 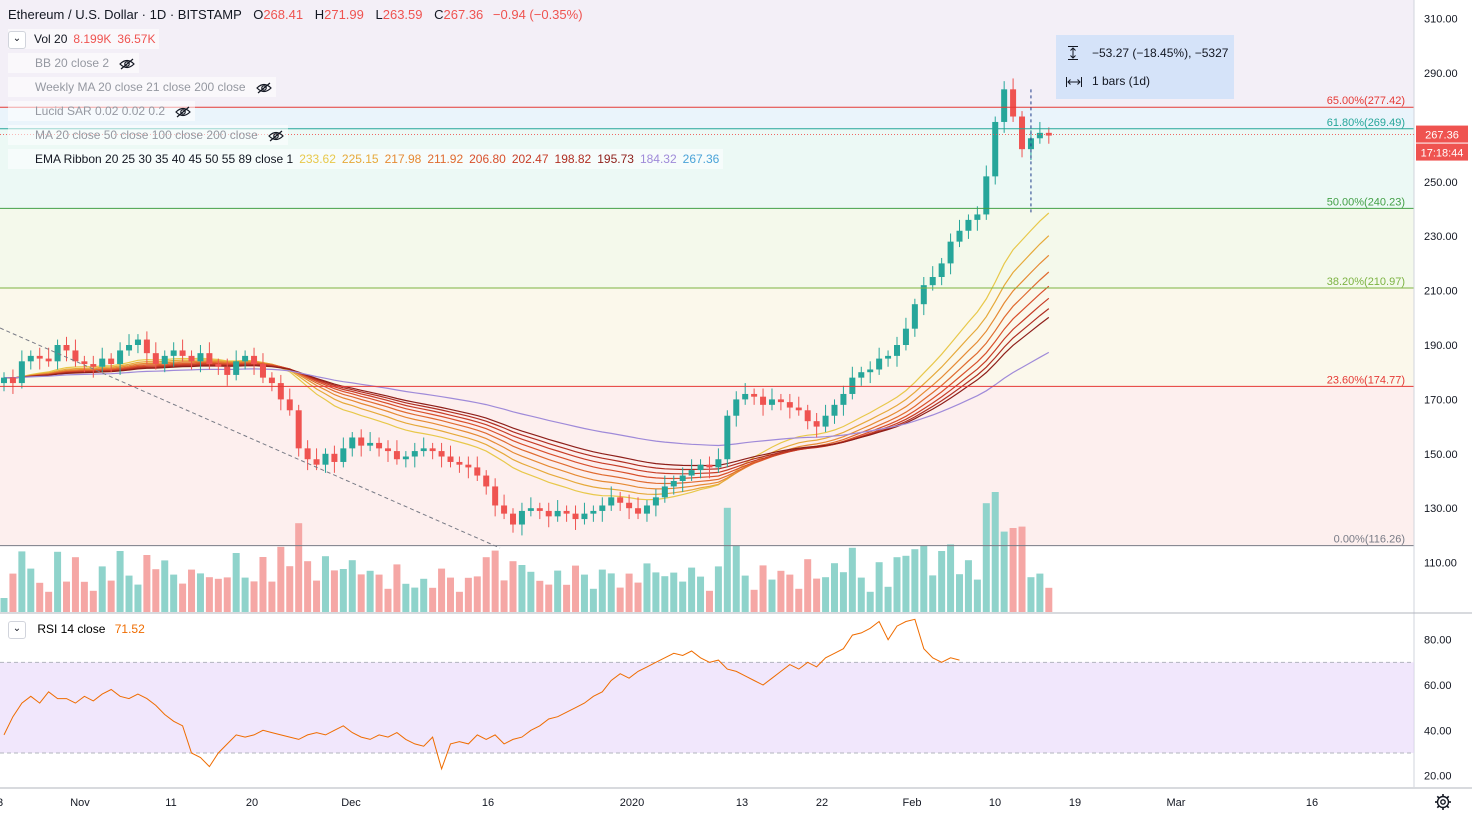 What do you see at coordinates (250, 438) in the screenshot?
I see `trend-line` at bounding box center [250, 438].